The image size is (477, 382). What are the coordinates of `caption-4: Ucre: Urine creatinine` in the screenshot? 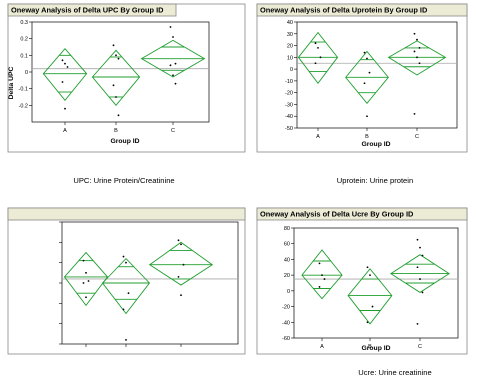 It's located at (394, 372).